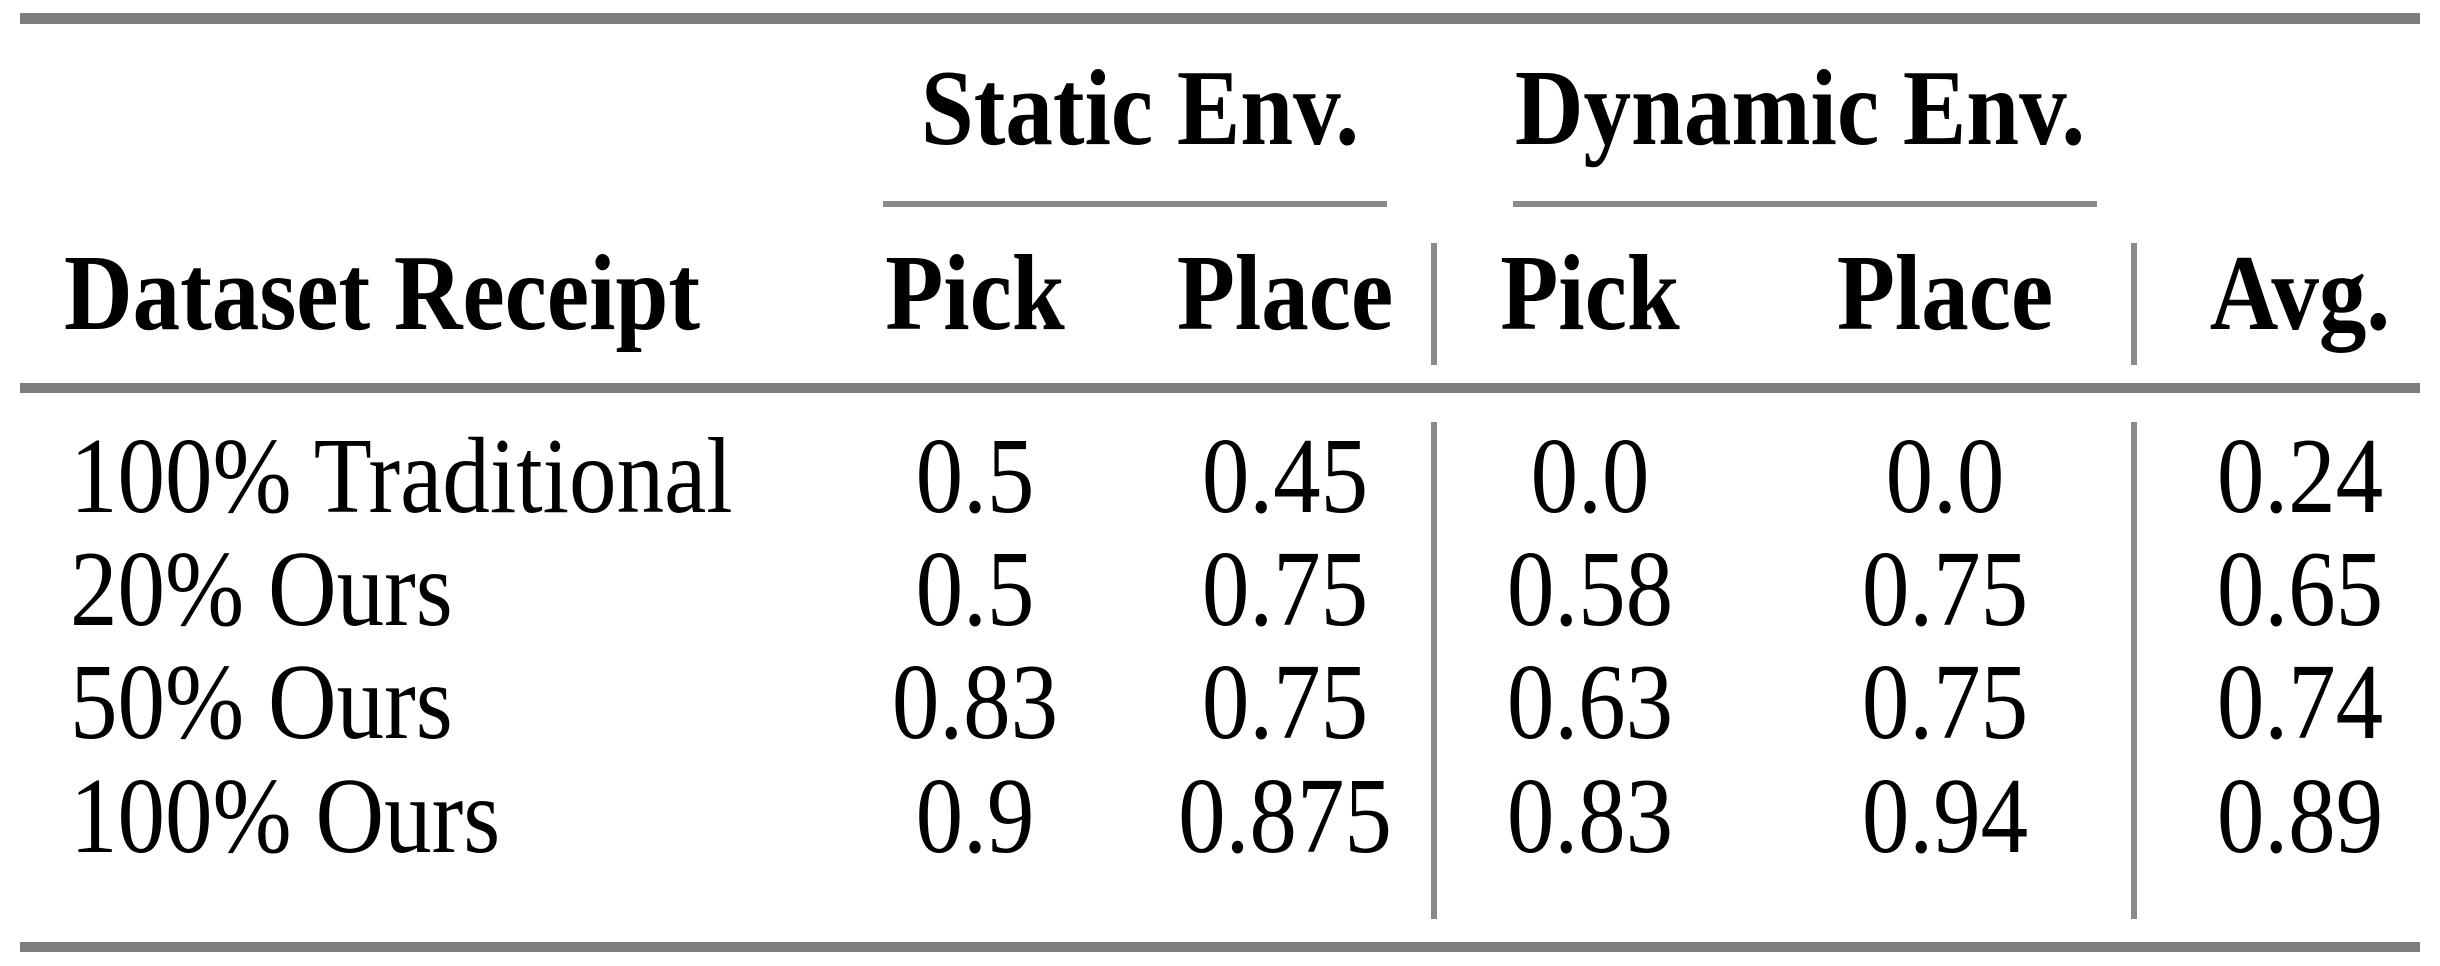 The width and height of the screenshot is (2440, 966). I want to click on header-dynamic-place: Place, so click(1945, 293).